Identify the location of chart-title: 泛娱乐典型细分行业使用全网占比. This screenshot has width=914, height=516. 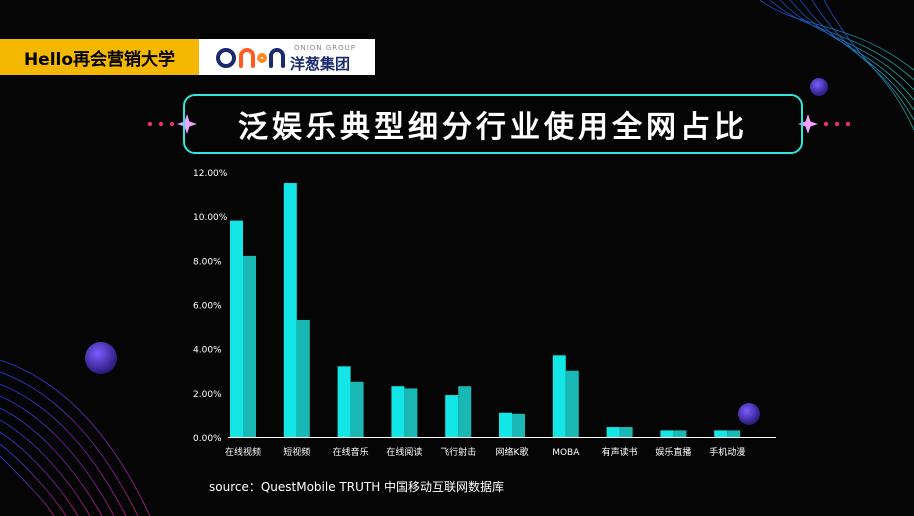
(493, 127).